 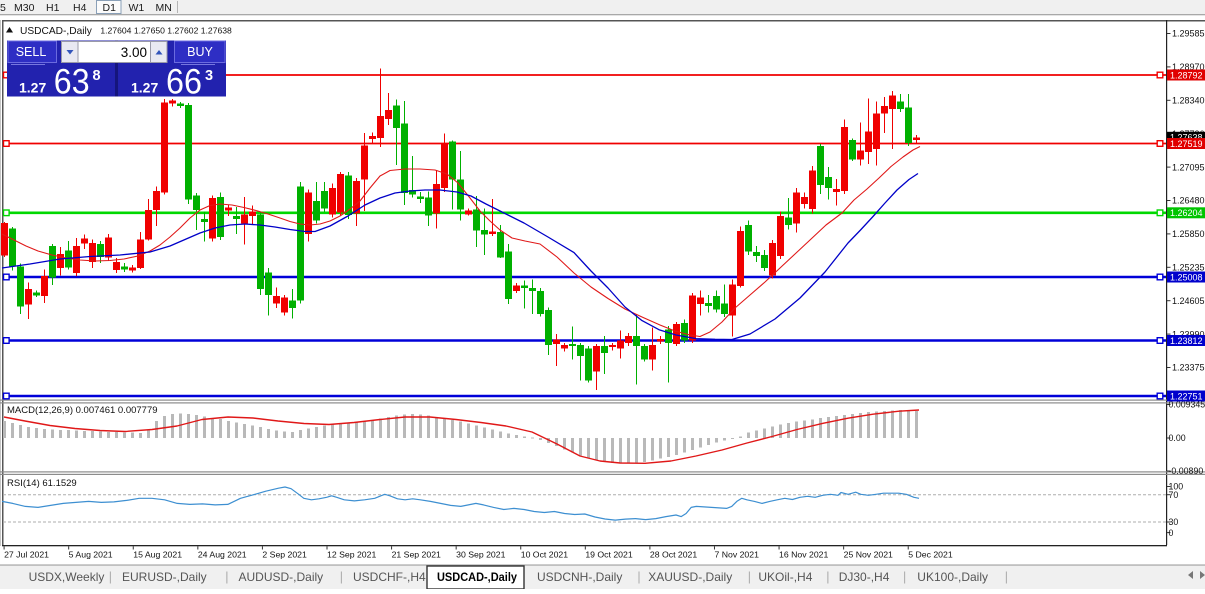 What do you see at coordinates (284, 555) in the screenshot?
I see `svg-text: 2 Sep 2021` at bounding box center [284, 555].